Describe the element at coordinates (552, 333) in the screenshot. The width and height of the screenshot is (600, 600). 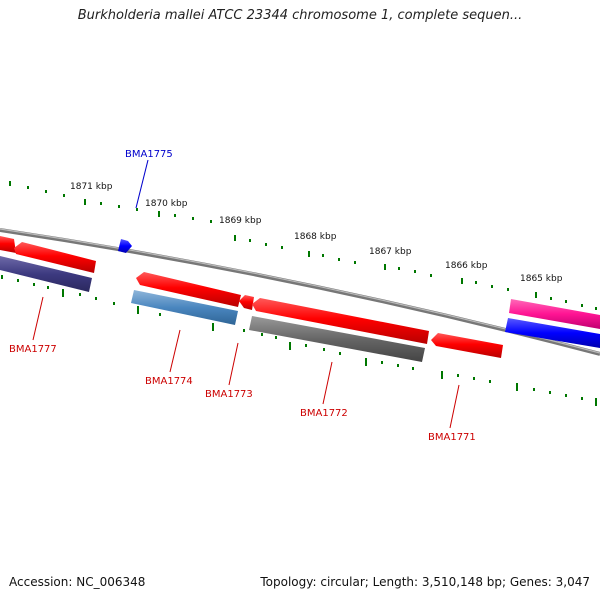
I see `gene-bar` at that location.